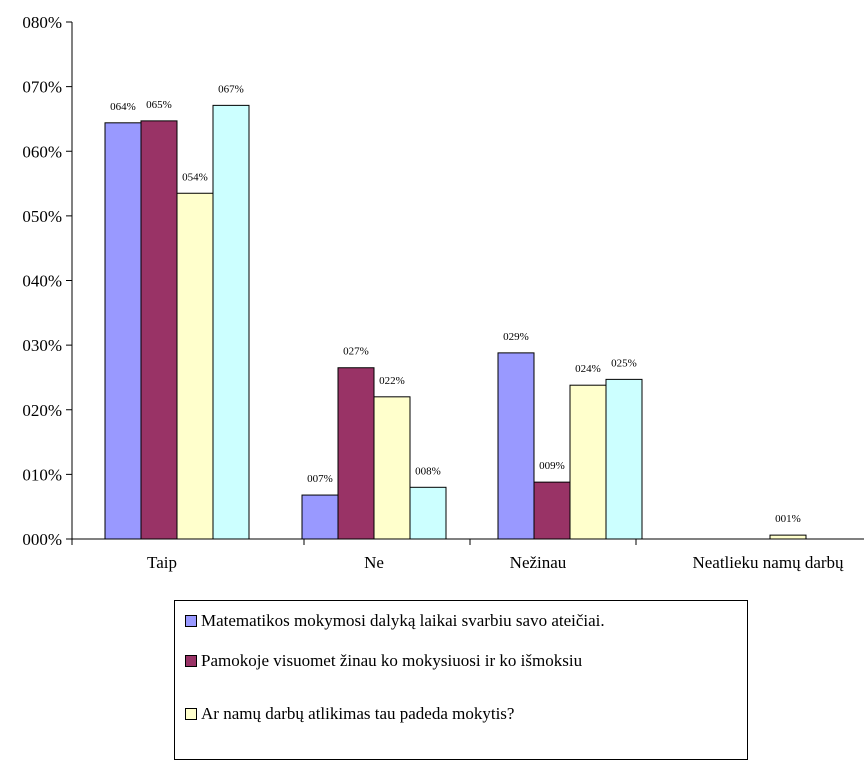 This screenshot has width=864, height=760. What do you see at coordinates (42, 474) in the screenshot?
I see `y-tick-label: 010%` at bounding box center [42, 474].